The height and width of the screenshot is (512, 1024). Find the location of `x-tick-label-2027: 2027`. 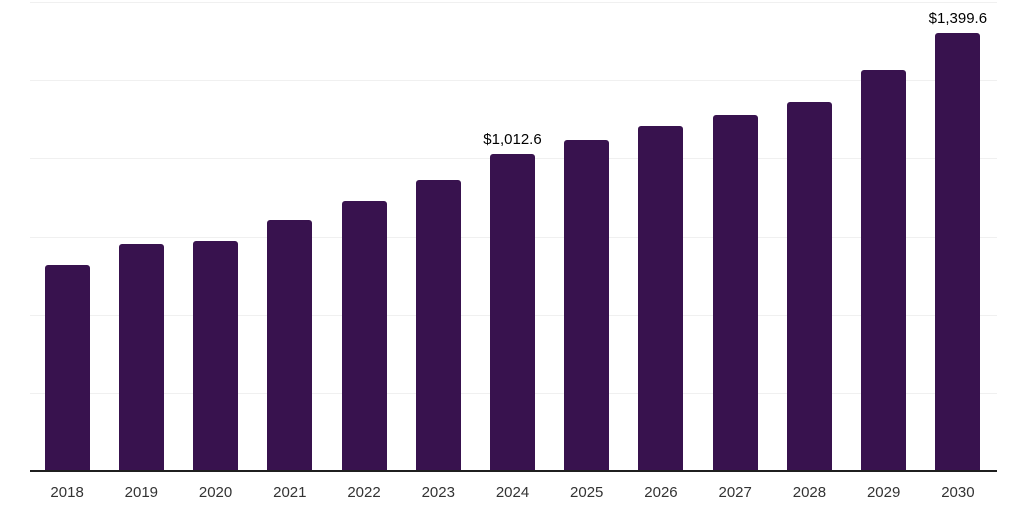

x-tick-label-2027: 2027 is located at coordinates (735, 492).